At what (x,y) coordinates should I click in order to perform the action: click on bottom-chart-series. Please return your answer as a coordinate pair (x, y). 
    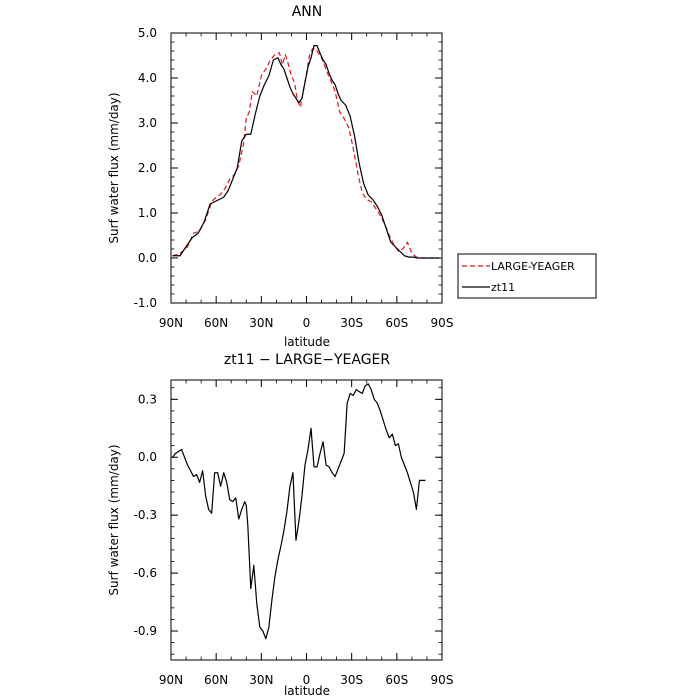
    Looking at the image, I should click on (299, 511).